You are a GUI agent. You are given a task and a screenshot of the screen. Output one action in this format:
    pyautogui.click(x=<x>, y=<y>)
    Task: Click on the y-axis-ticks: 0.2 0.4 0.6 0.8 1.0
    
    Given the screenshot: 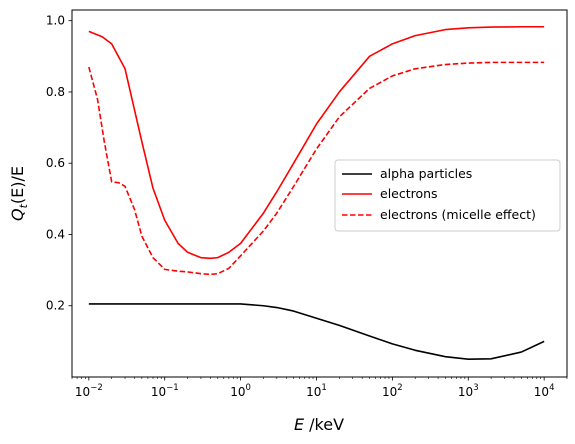 What is the action you would take?
    pyautogui.click(x=59, y=163)
    